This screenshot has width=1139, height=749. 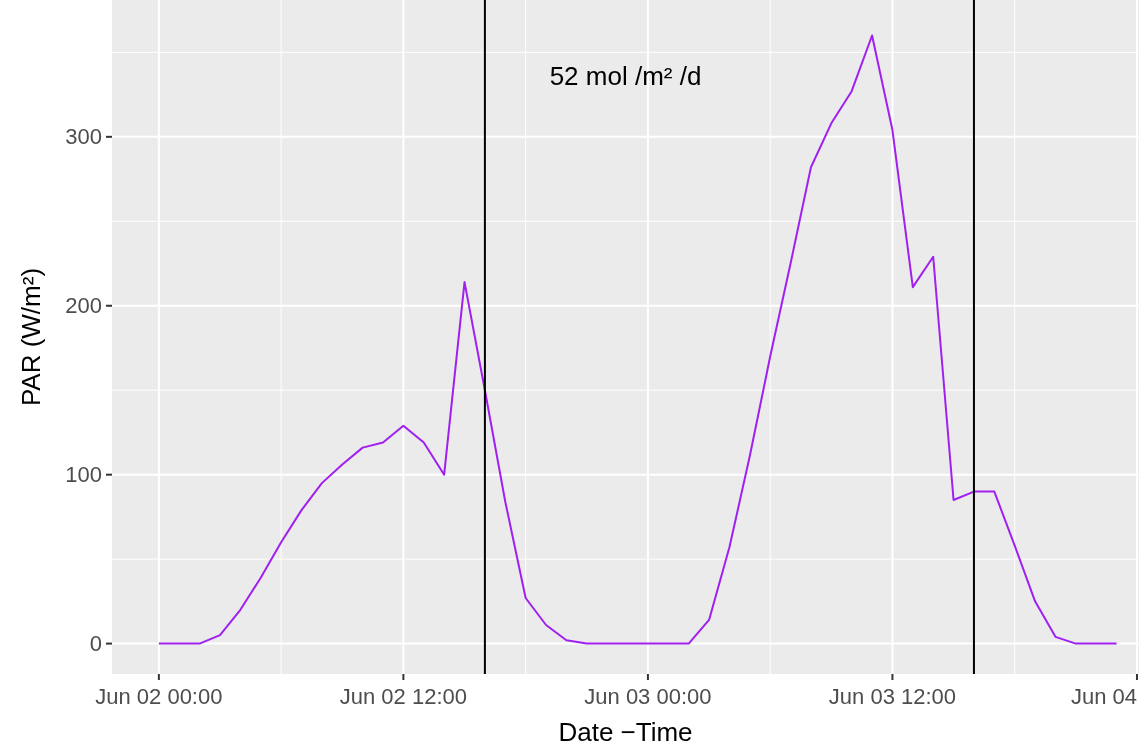 What do you see at coordinates (159, 696) in the screenshot?
I see `x-tick-label: Jun 02 00:00` at bounding box center [159, 696].